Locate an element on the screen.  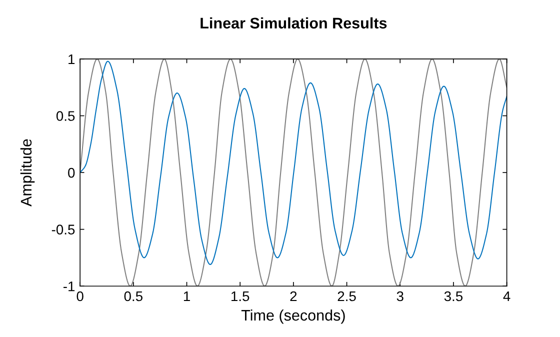
y-tick-label: 0 is located at coordinates (71, 173).